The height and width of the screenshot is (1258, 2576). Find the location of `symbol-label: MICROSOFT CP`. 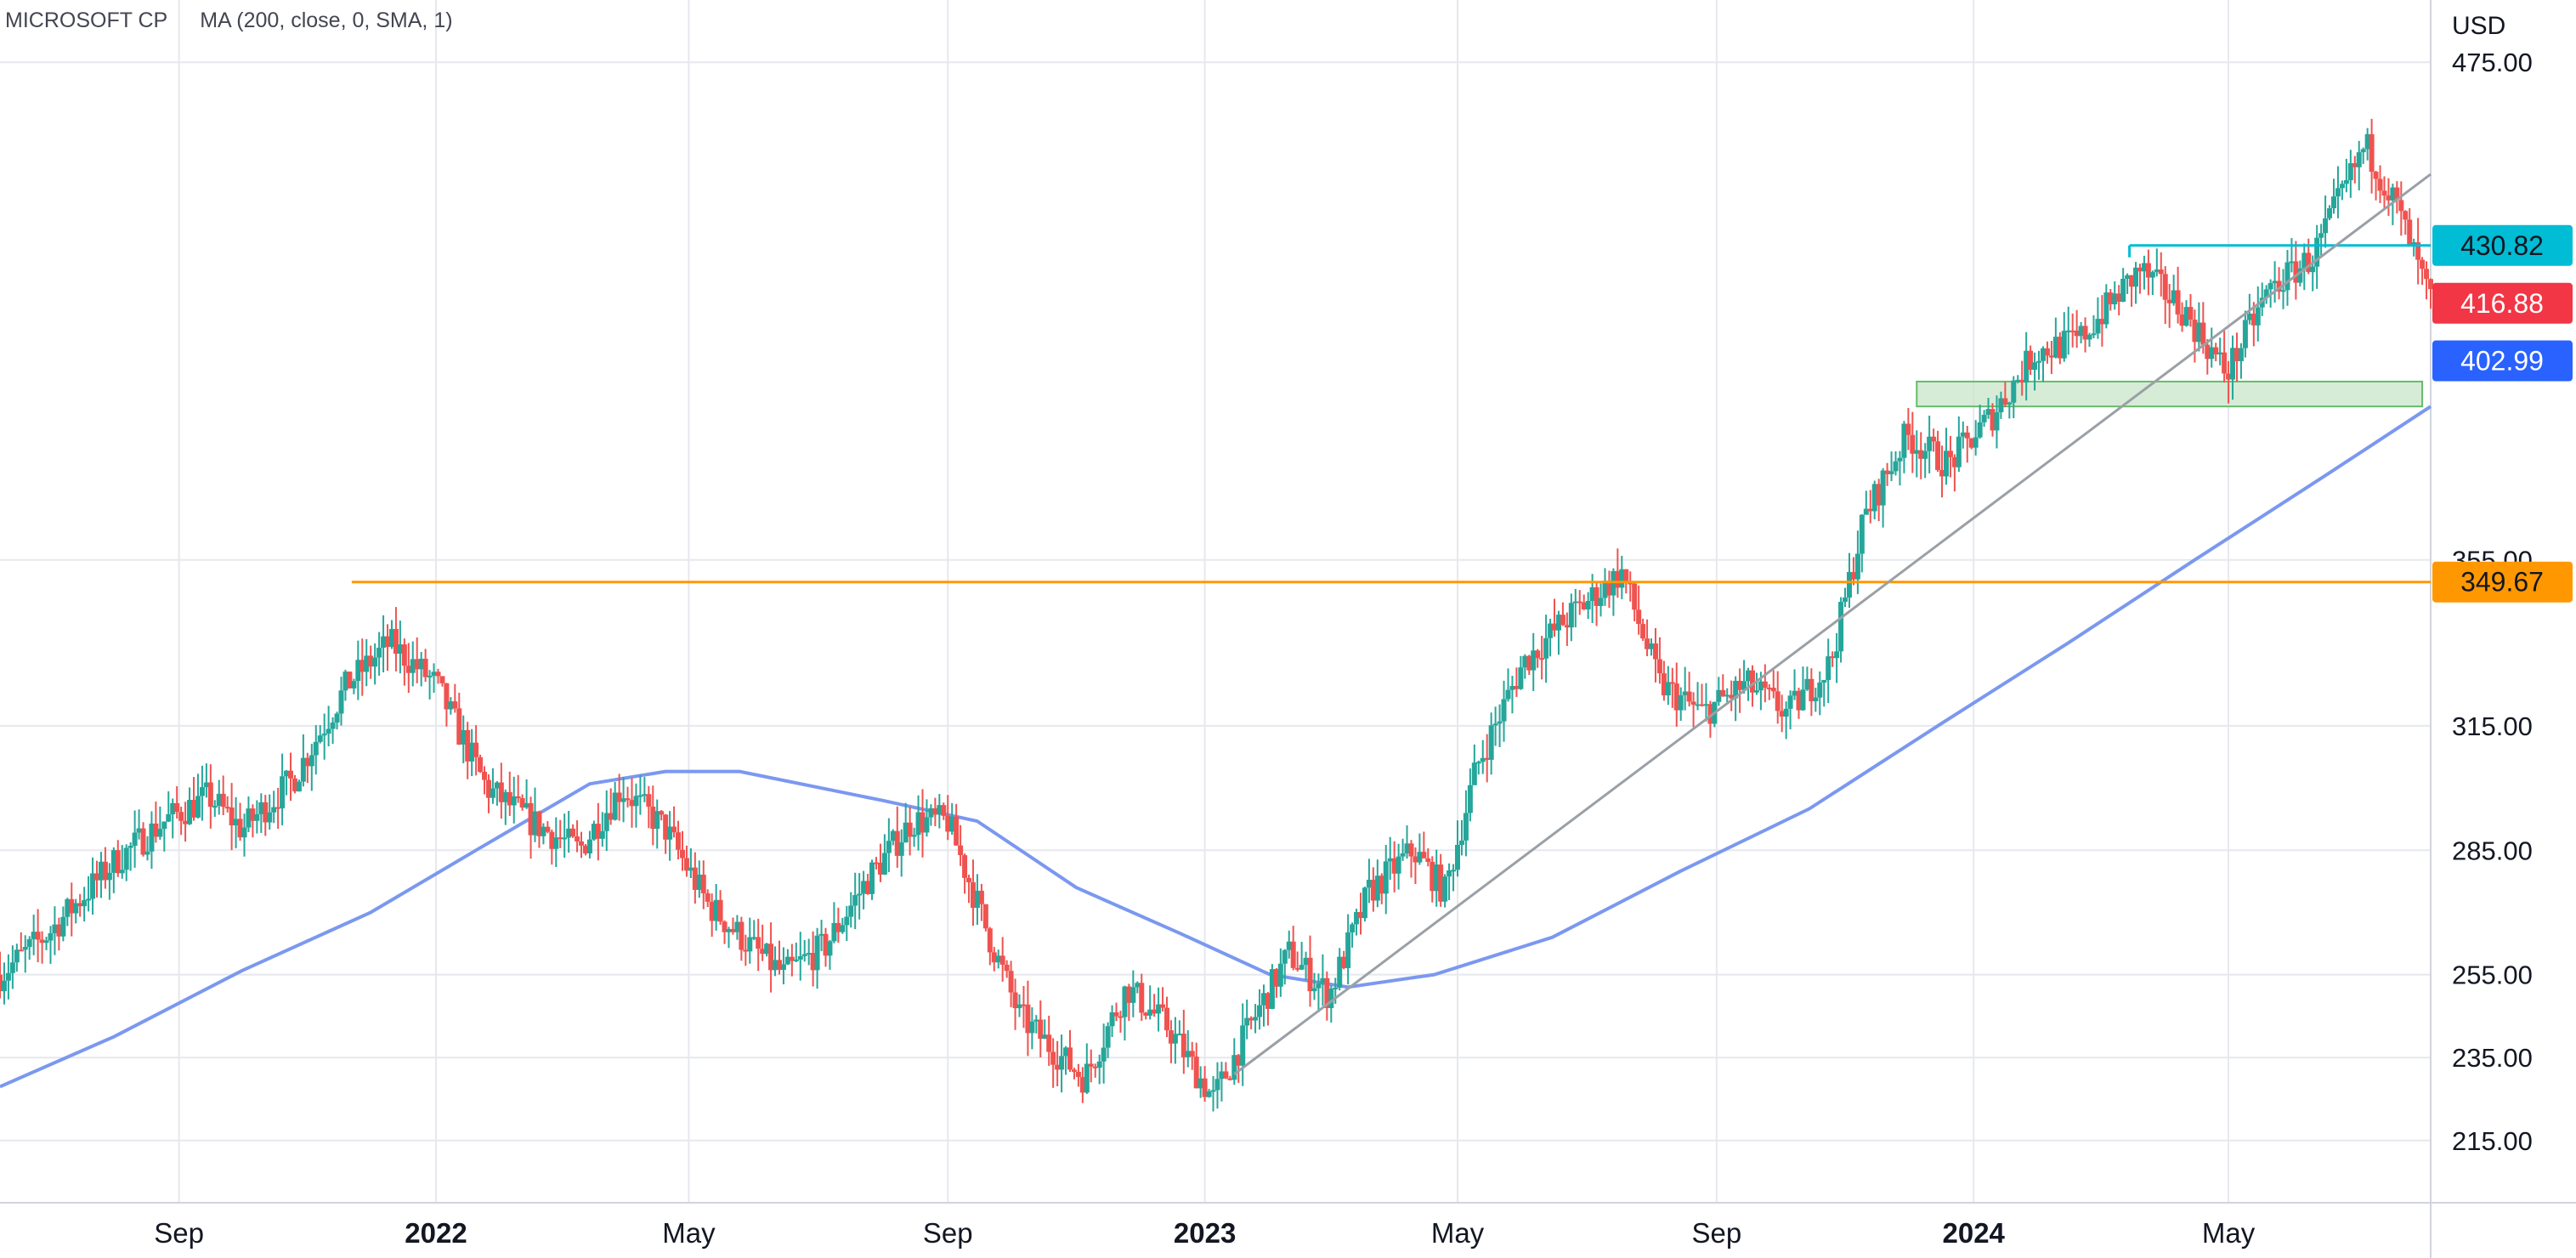

symbol-label: MICROSOFT CP is located at coordinates (86, 20).